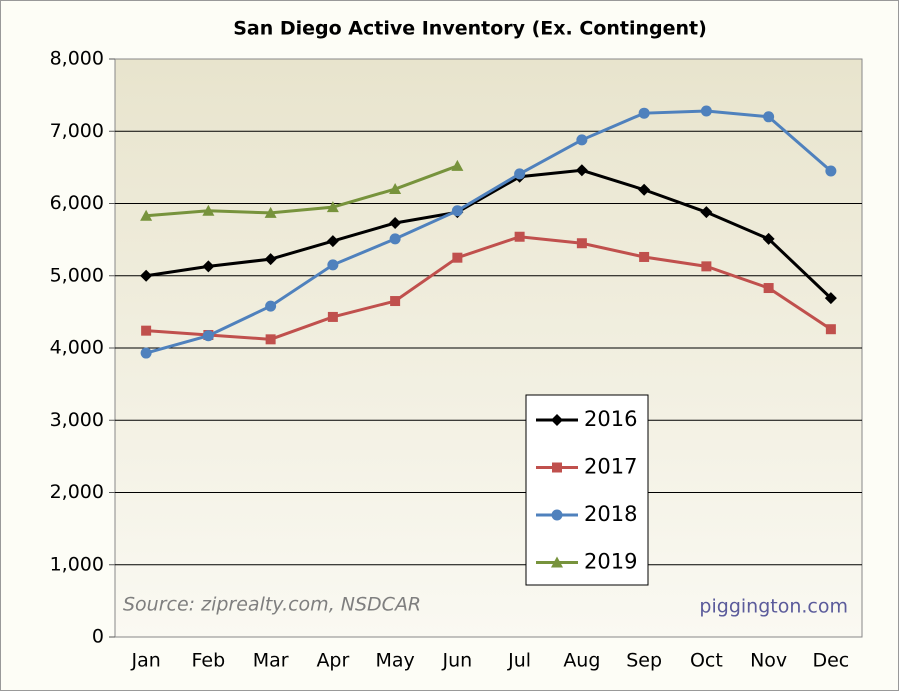 The height and width of the screenshot is (691, 899). What do you see at coordinates (77, 275) in the screenshot?
I see `y-tick-label: 5,000` at bounding box center [77, 275].